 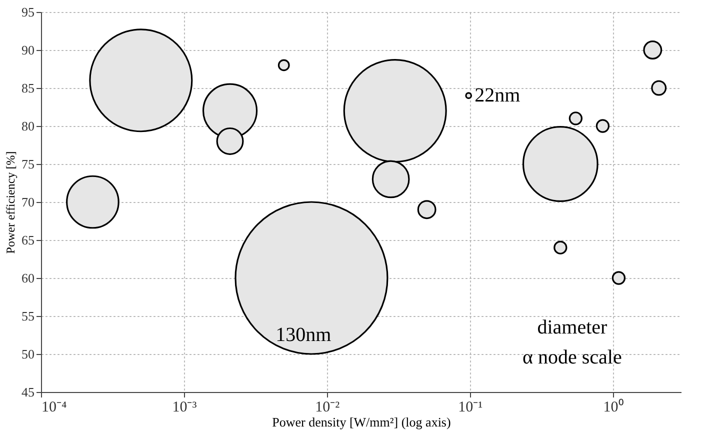 What do you see at coordinates (497, 95) in the screenshot?
I see `annotation: 22nm` at bounding box center [497, 95].